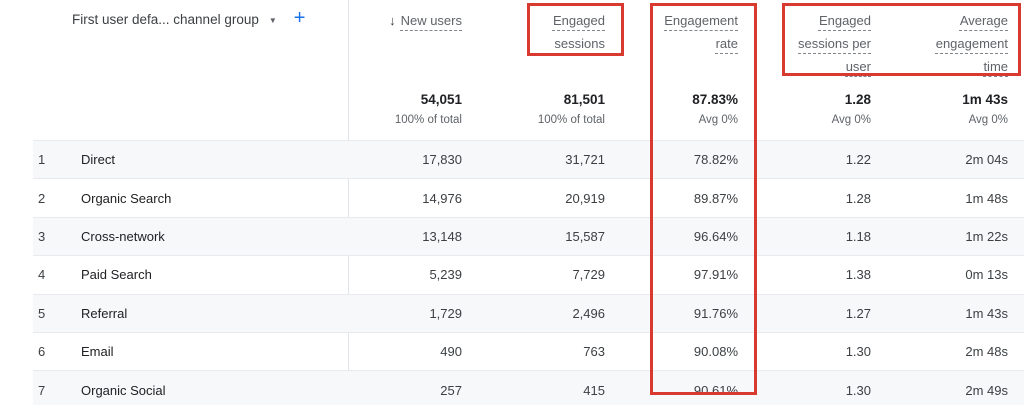 This screenshot has height=405, width=1024. I want to click on totals-engaged-sessions: 81,501 100% of total, so click(547, 113).